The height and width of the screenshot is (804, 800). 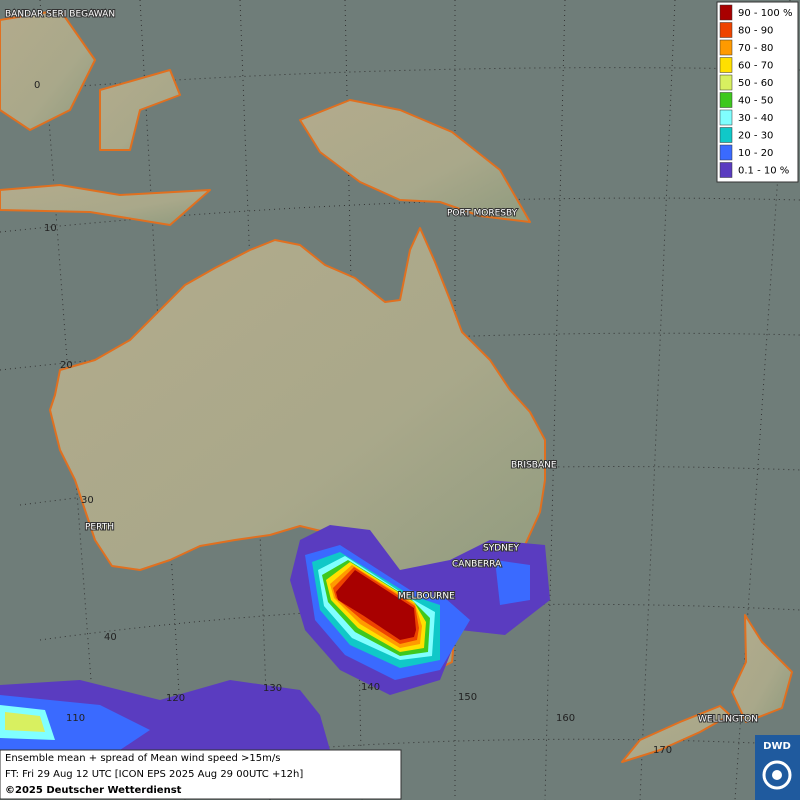 I want to click on longitude-label: 110, so click(x=75, y=718).